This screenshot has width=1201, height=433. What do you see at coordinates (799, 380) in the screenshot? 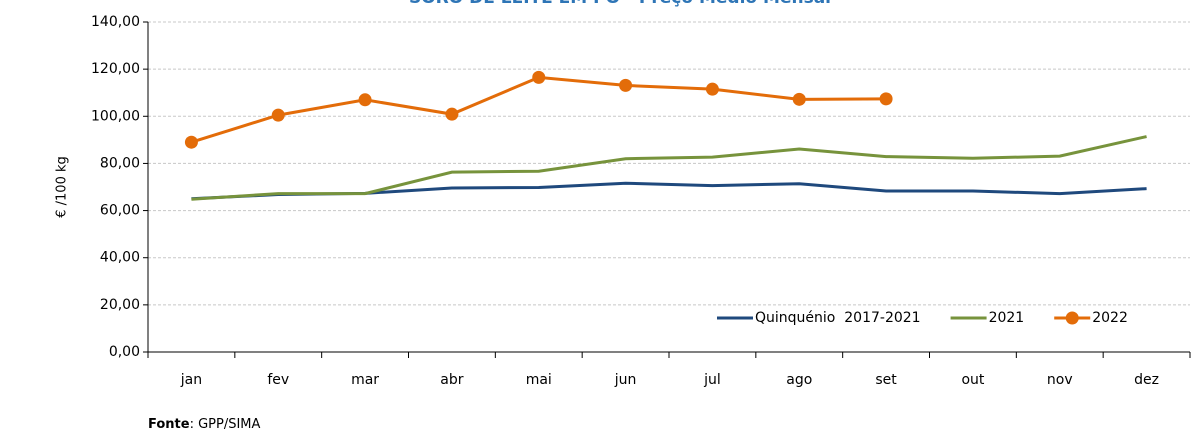
I see `x-tick-label: ago` at bounding box center [799, 380].